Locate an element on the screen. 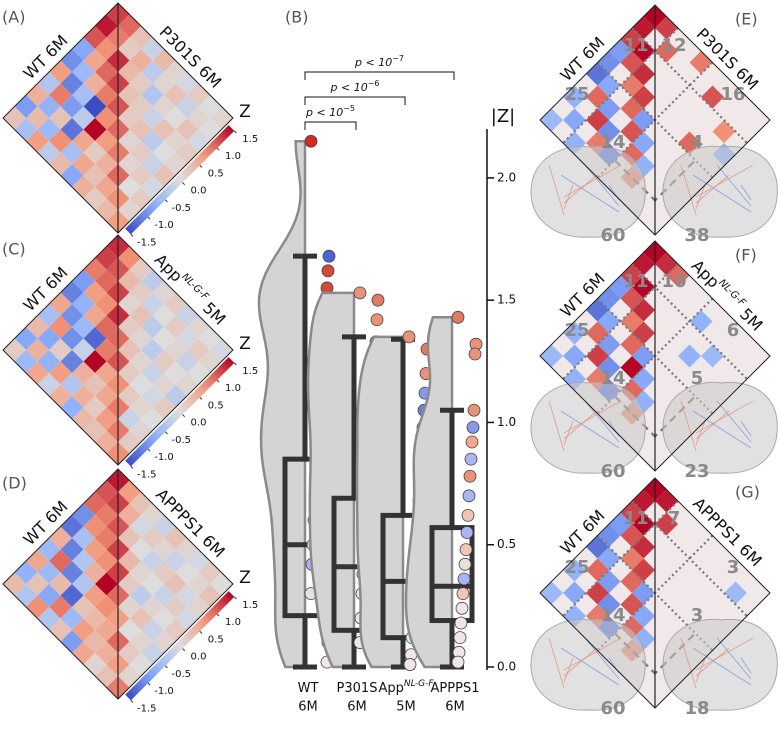  y-axis-label: |Z| is located at coordinates (503, 116).